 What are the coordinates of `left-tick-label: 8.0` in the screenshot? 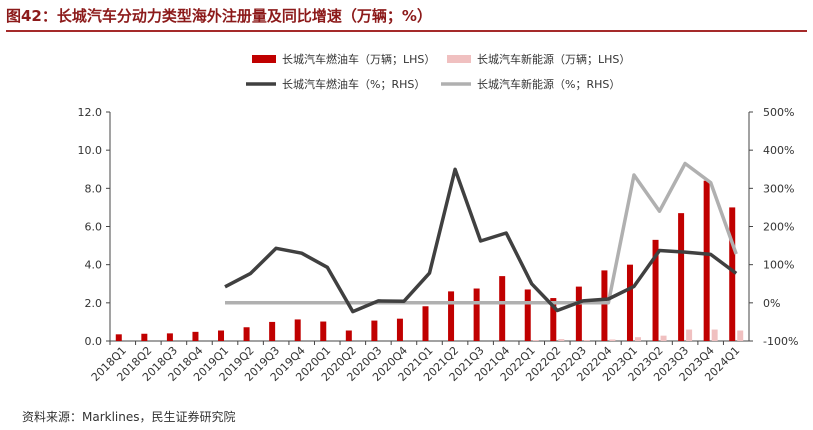 It's located at (94, 188).